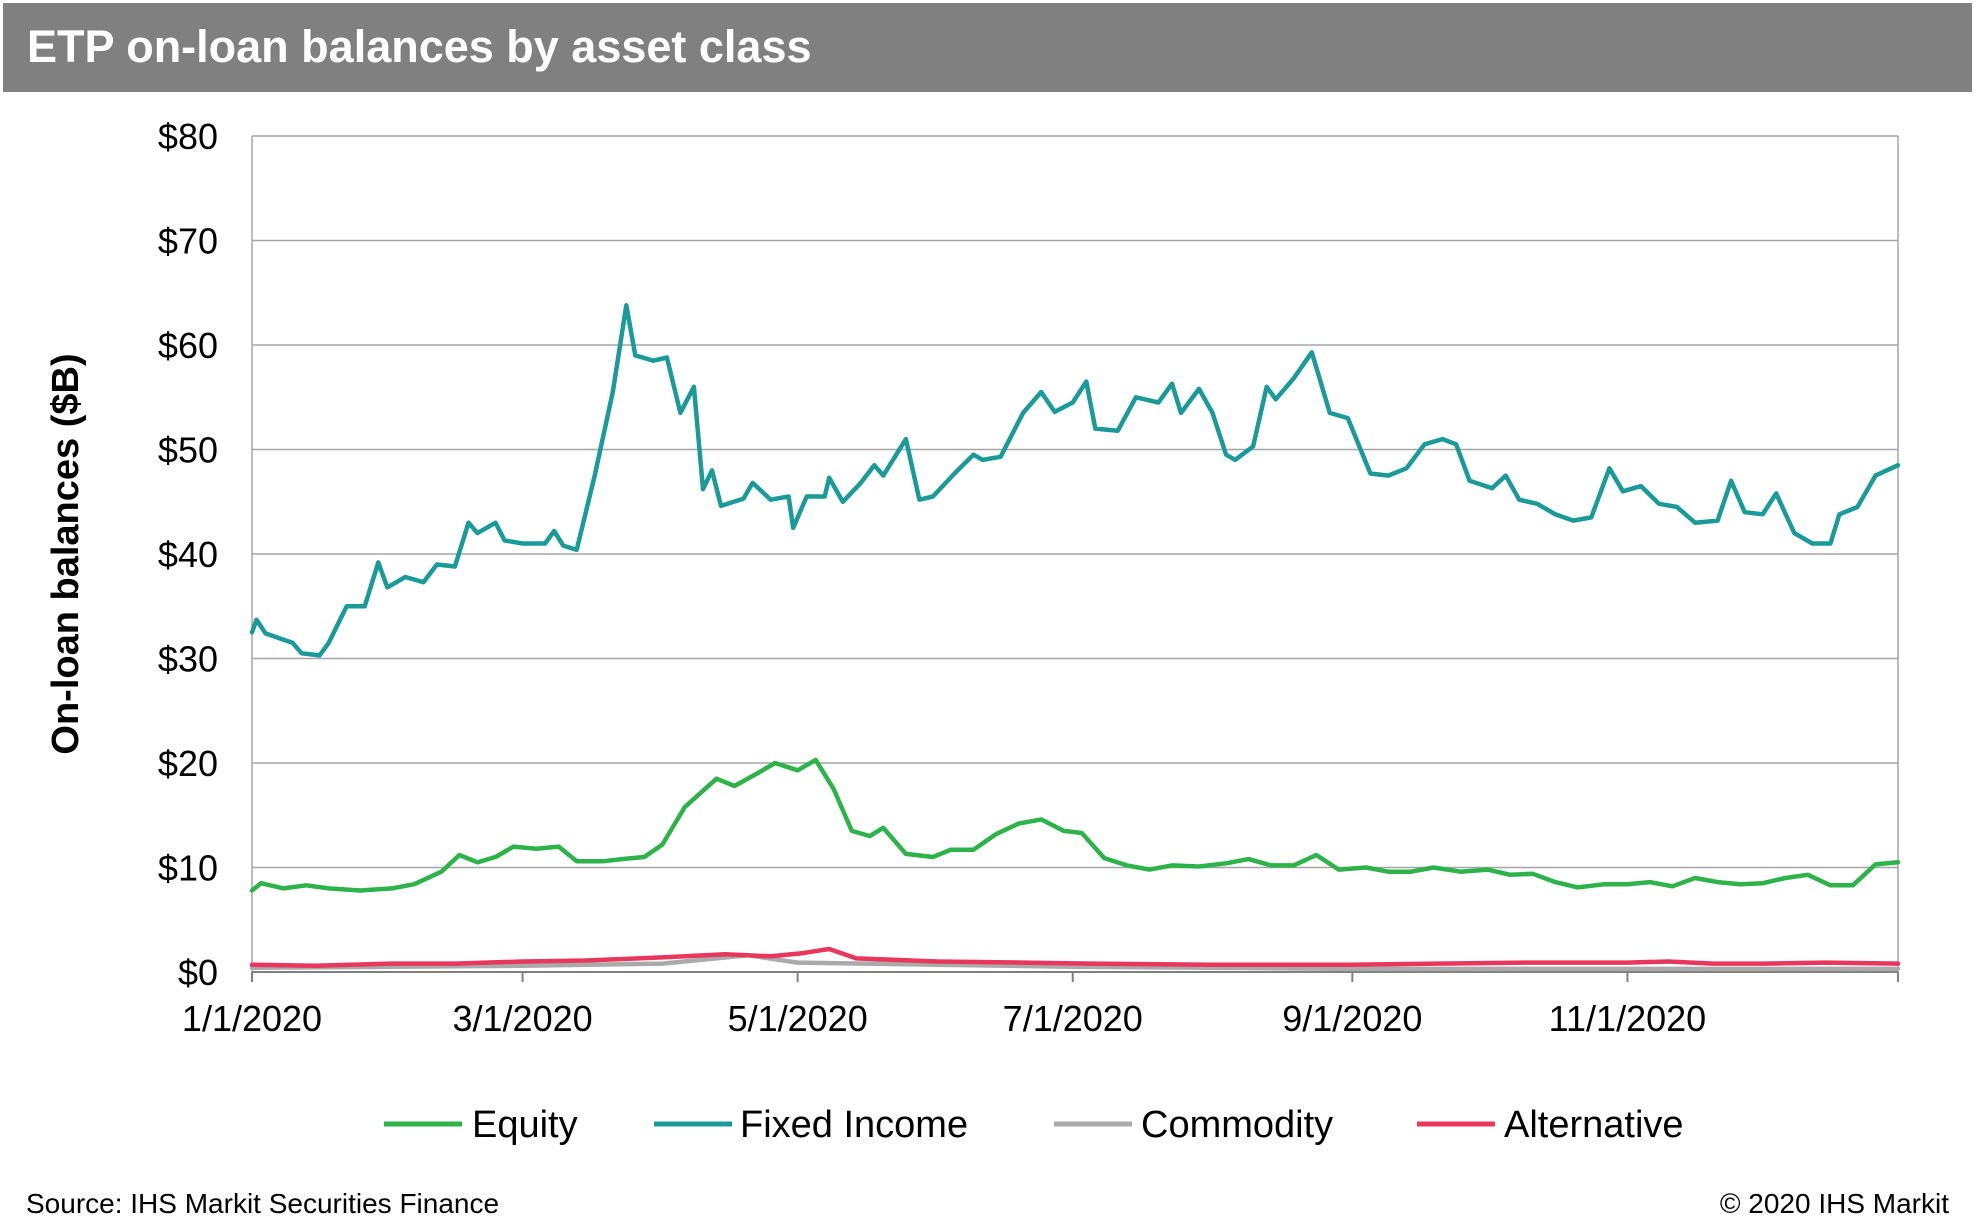 The image size is (1976, 1229). Describe the element at coordinates (188, 450) in the screenshot. I see `y-tick-label: $50` at that location.